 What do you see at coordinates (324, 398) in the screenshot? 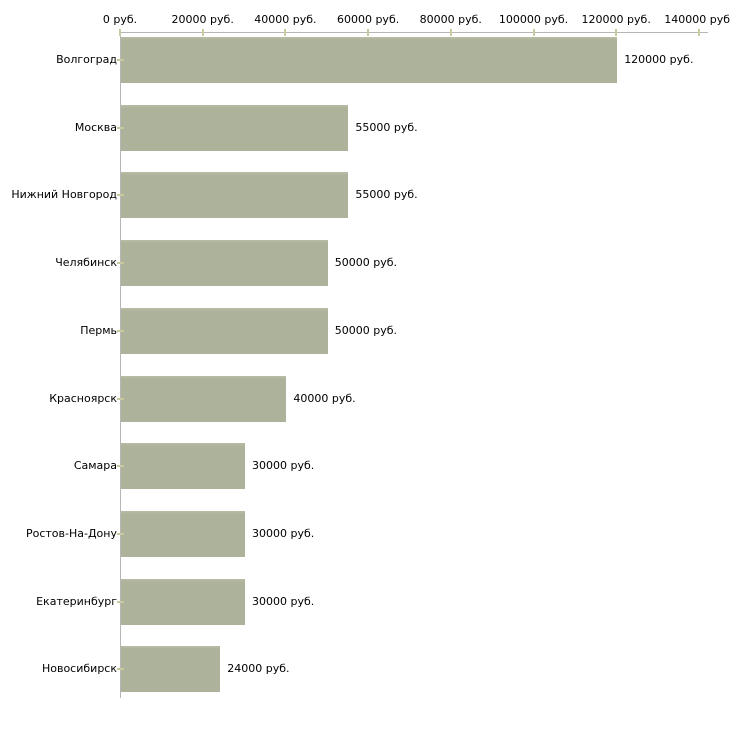
I see `value-label: 40000 руб.` at bounding box center [324, 398].